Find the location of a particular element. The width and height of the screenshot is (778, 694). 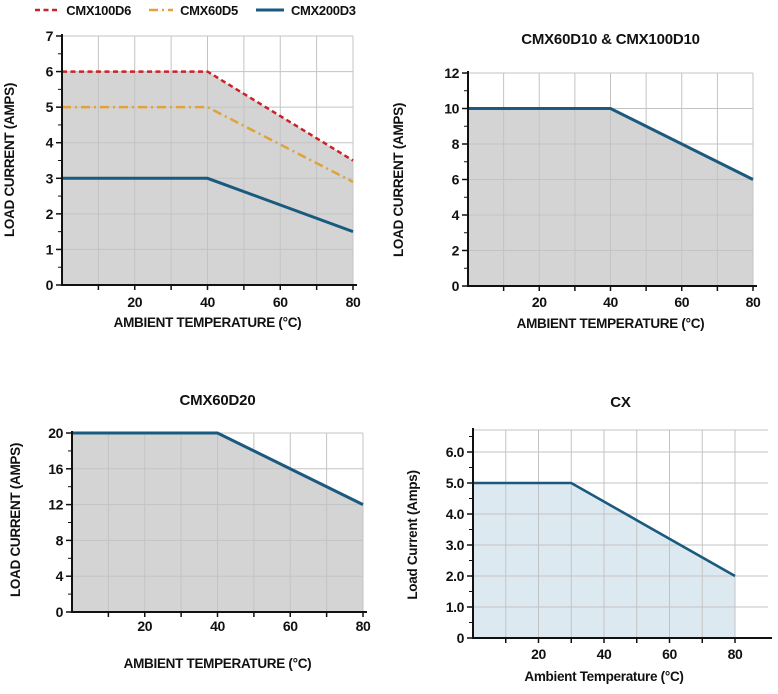

y-tick-label: 4.0 is located at coordinates (455, 514).